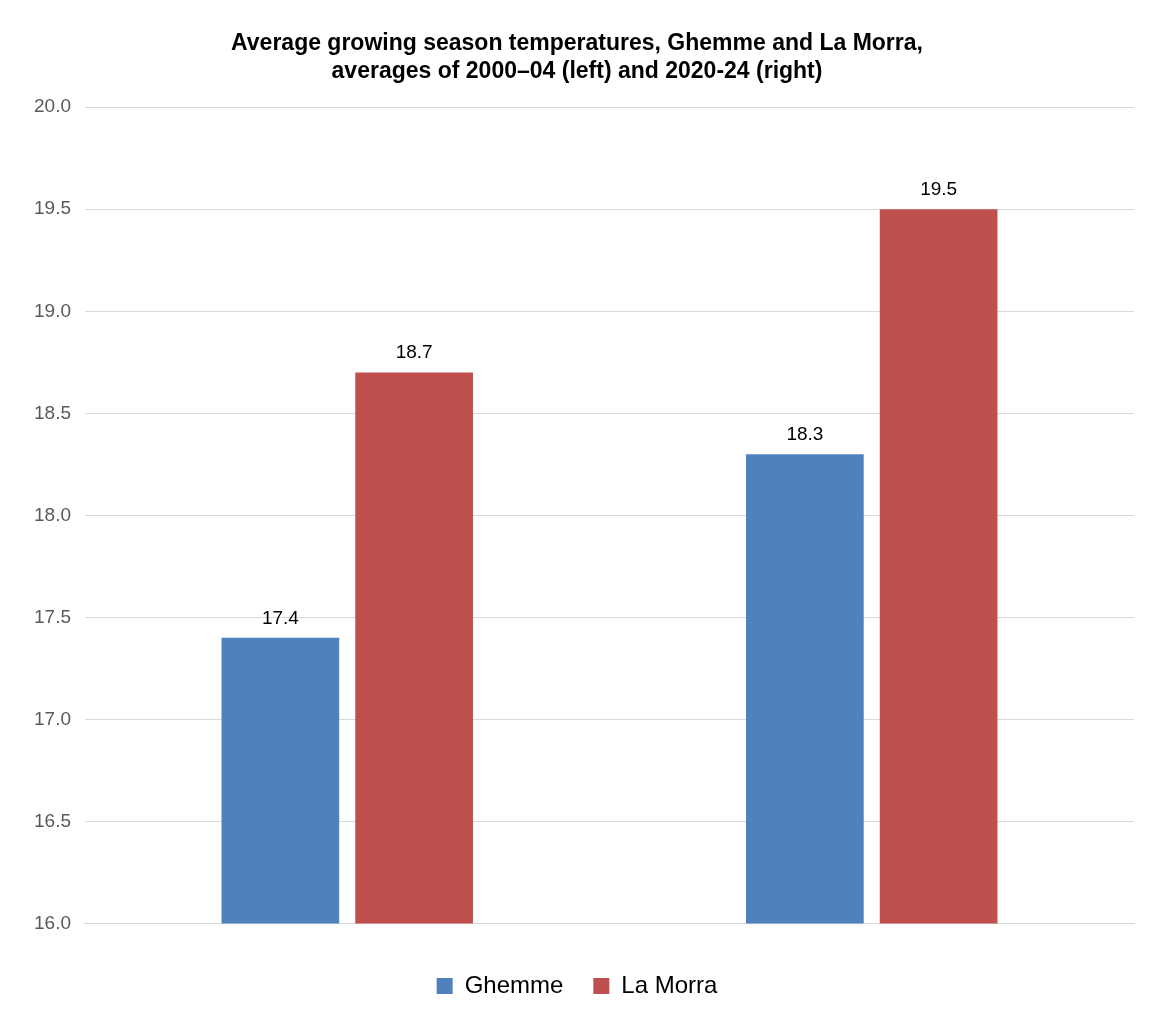 This screenshot has height=1018, width=1156. Describe the element at coordinates (52, 718) in the screenshot. I see `y-tick-label: 17.0` at that location.